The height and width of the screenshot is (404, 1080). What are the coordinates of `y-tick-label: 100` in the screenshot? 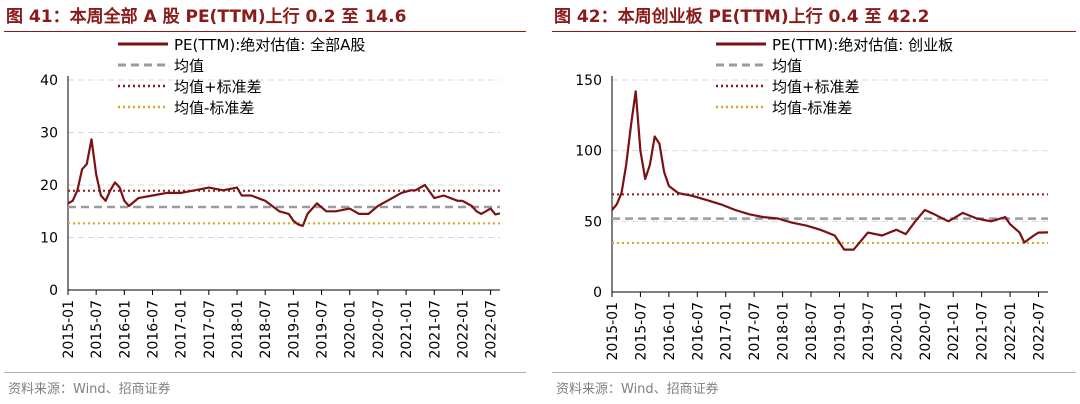 It's located at (588, 152).